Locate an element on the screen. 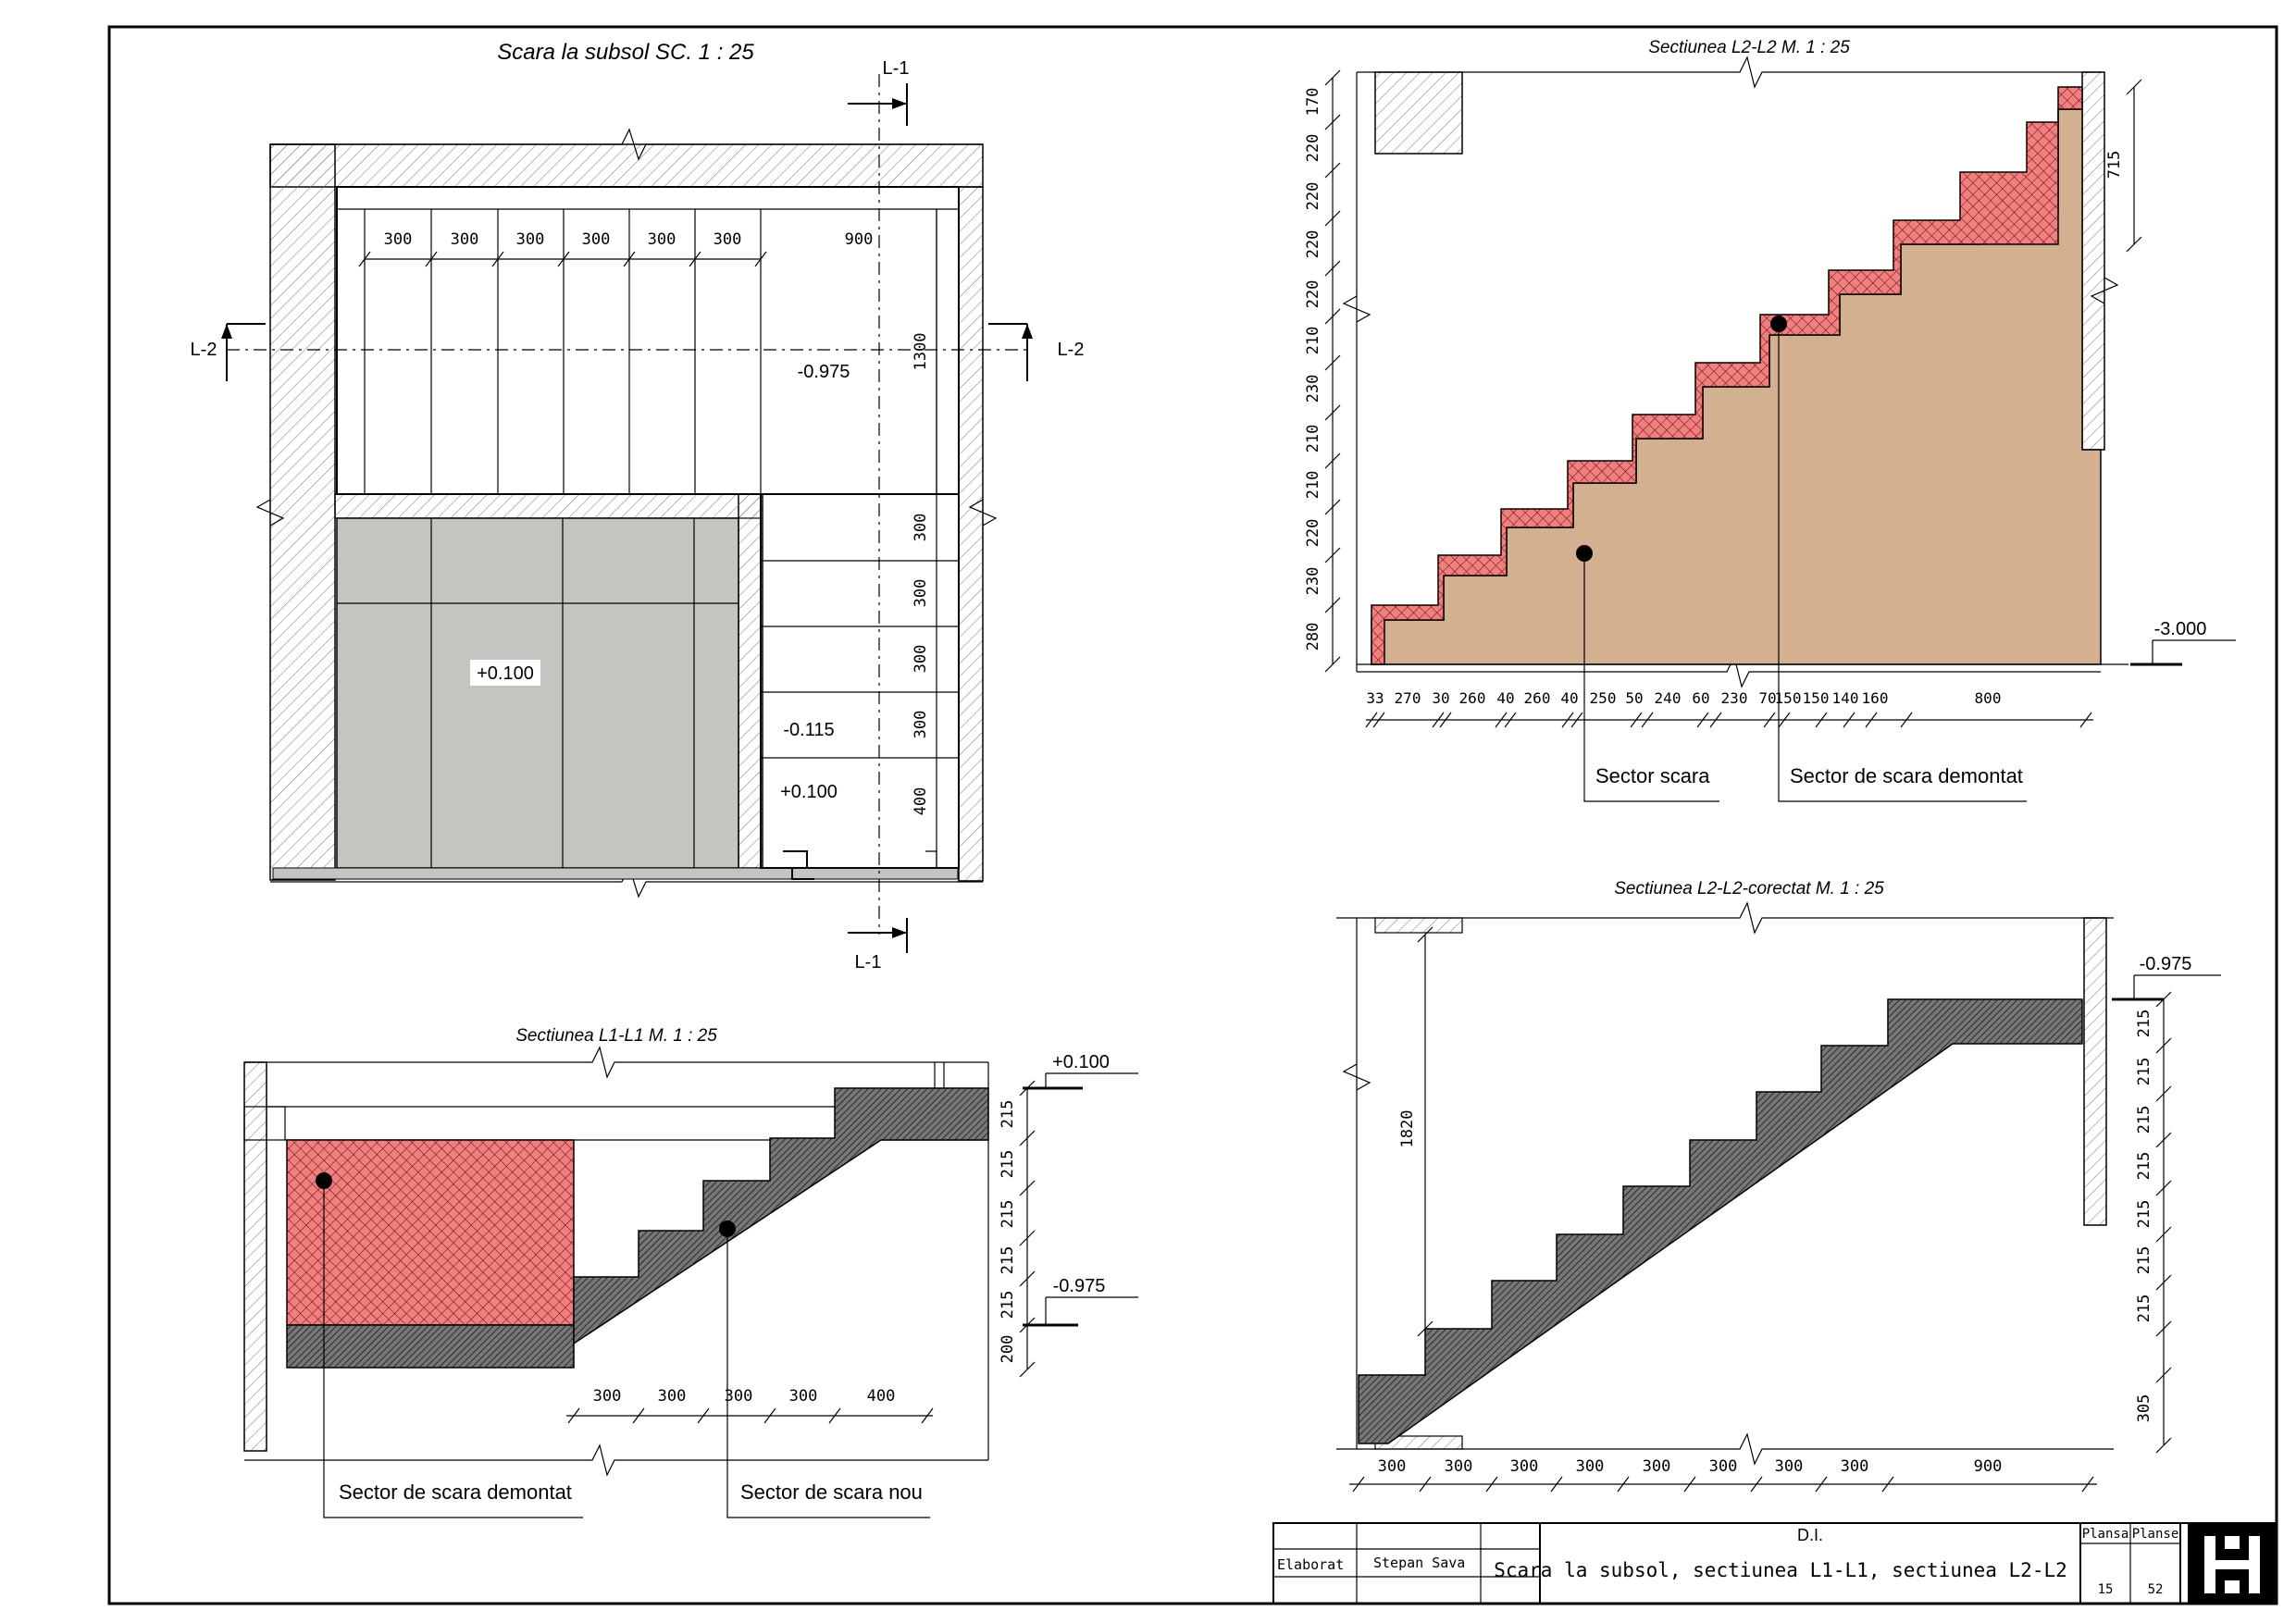 This screenshot has height=1623, width=2296. section-l2-dim-h-10: 240 is located at coordinates (1669, 698).